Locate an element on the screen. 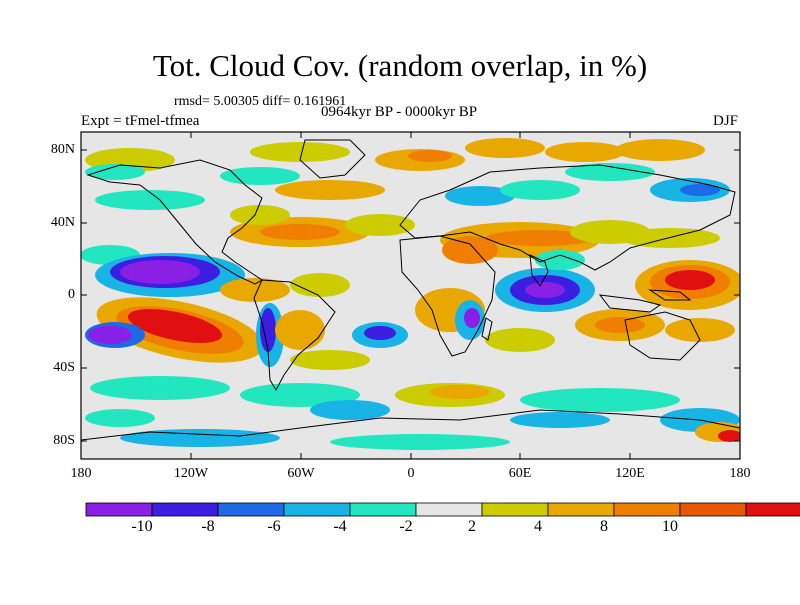  colorbar is located at coordinates (442, 509).